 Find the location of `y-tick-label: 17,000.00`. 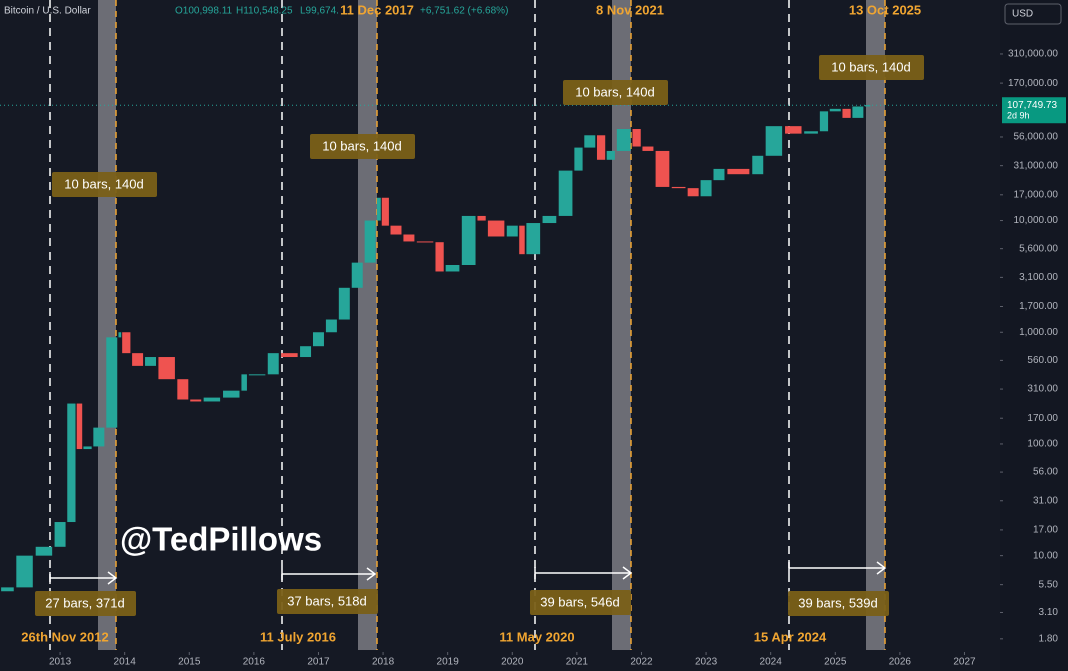

y-tick-label: 17,000.00 is located at coordinates (1036, 194).